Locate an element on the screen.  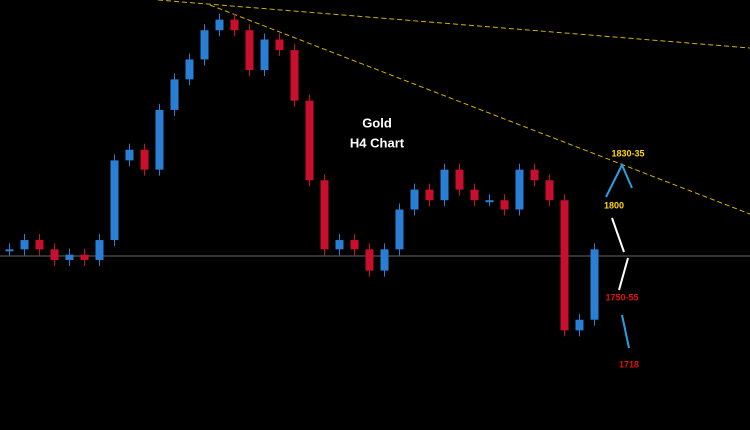
chart-subtitle: H4 Chart is located at coordinates (377, 142).